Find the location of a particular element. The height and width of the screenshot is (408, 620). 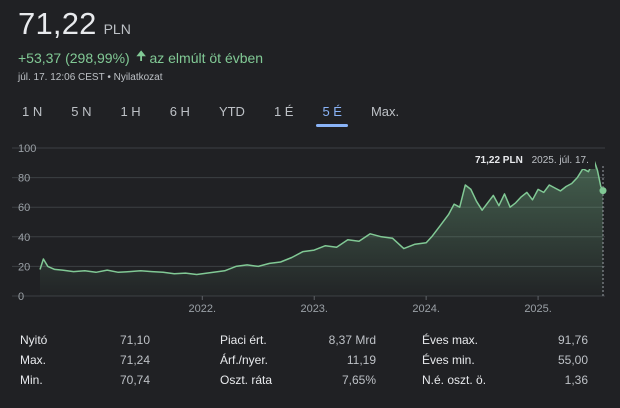

stat-label: Nyitó is located at coordinates (34, 340).